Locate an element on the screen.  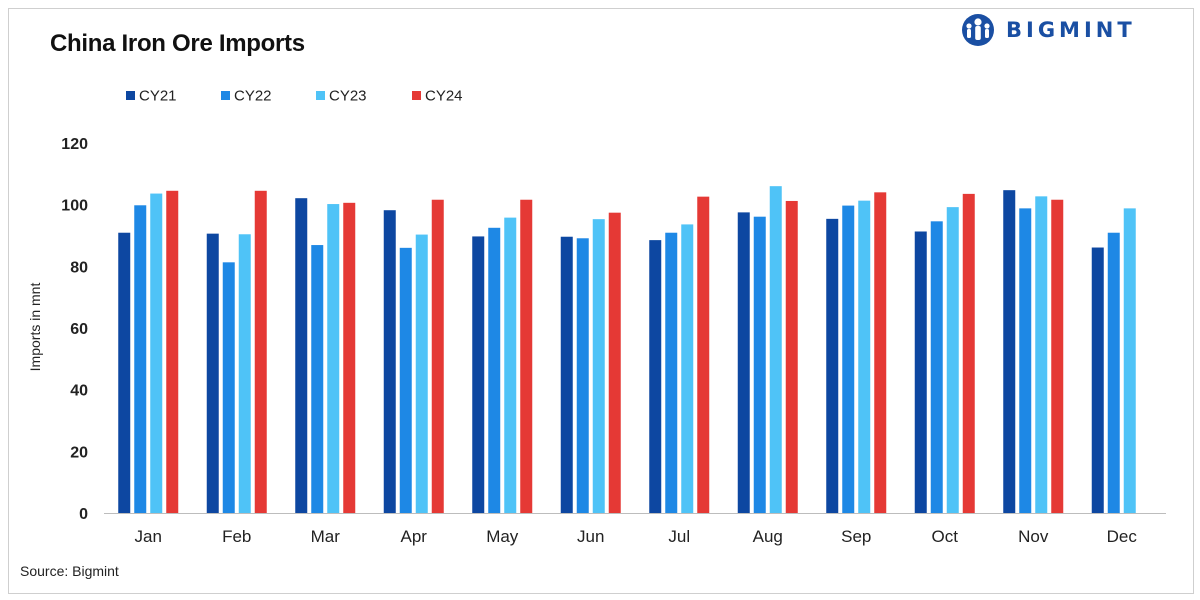
x-axis-categories: Jan Feb Mar Apr May Jun Jul Aug Sep Oct Nov Dec is located at coordinates (636, 536).